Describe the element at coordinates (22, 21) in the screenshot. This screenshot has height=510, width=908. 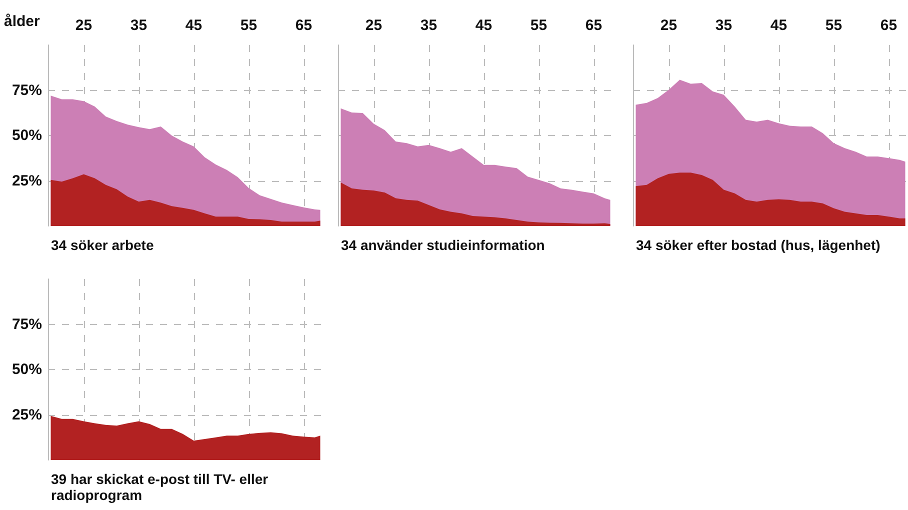
I see `x-axis-title: ålder` at that location.